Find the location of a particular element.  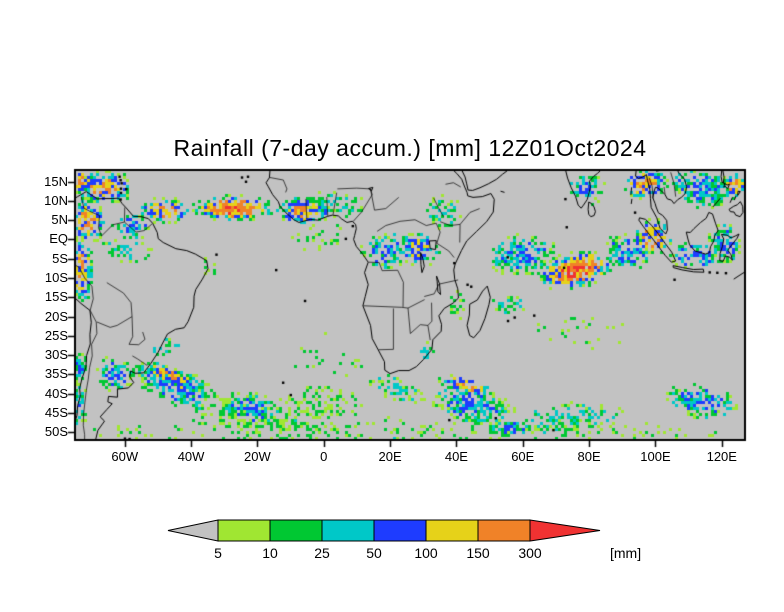

colorbar-threshold-label: 100 is located at coordinates (426, 553).